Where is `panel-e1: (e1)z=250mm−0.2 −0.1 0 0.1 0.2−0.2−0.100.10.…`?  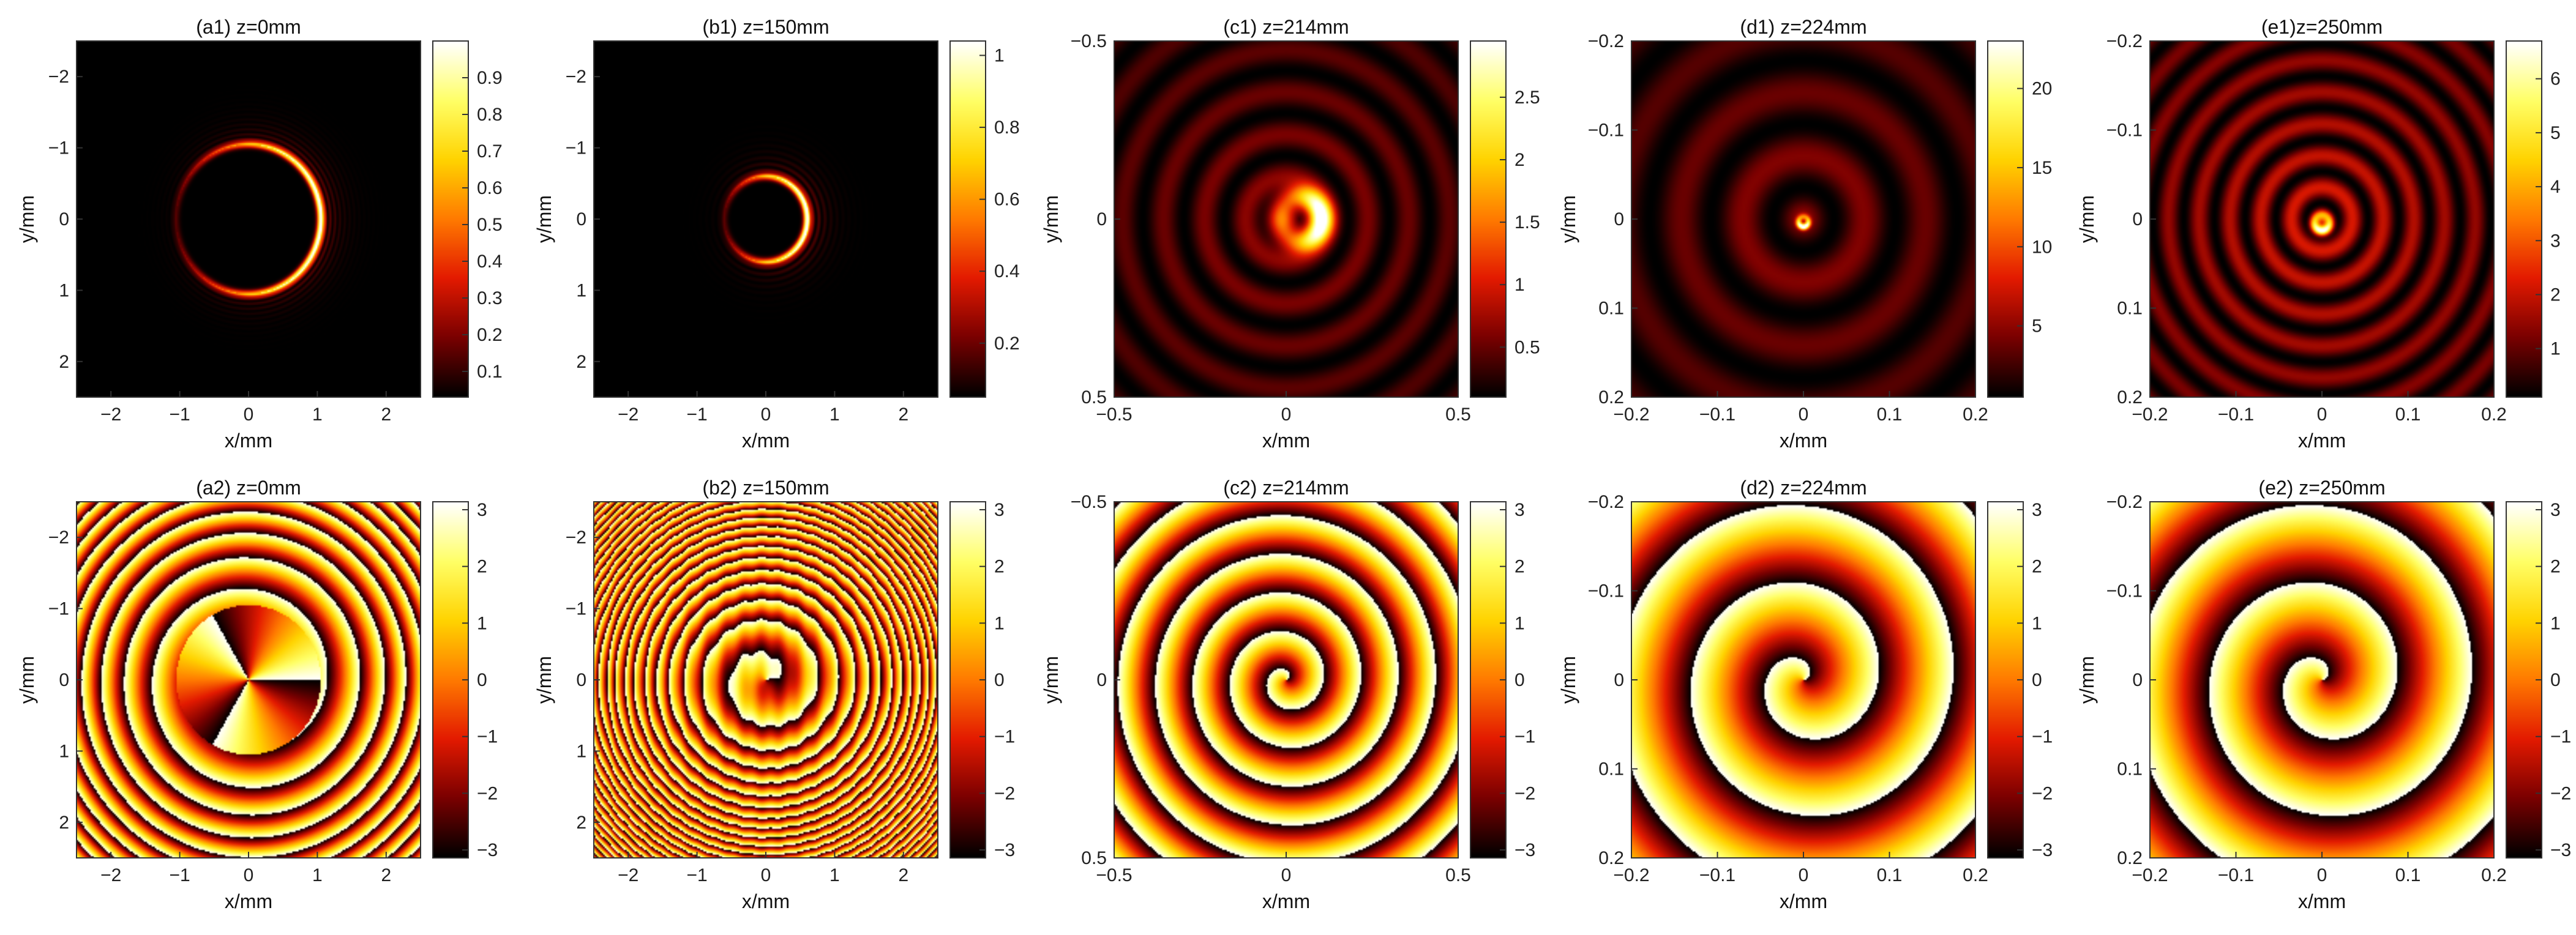
panel-e1: (e1)z=250mm−0.2 −0.1 0 0.1 0.2−0.2−0.100.10.… is located at coordinates (2318, 234).